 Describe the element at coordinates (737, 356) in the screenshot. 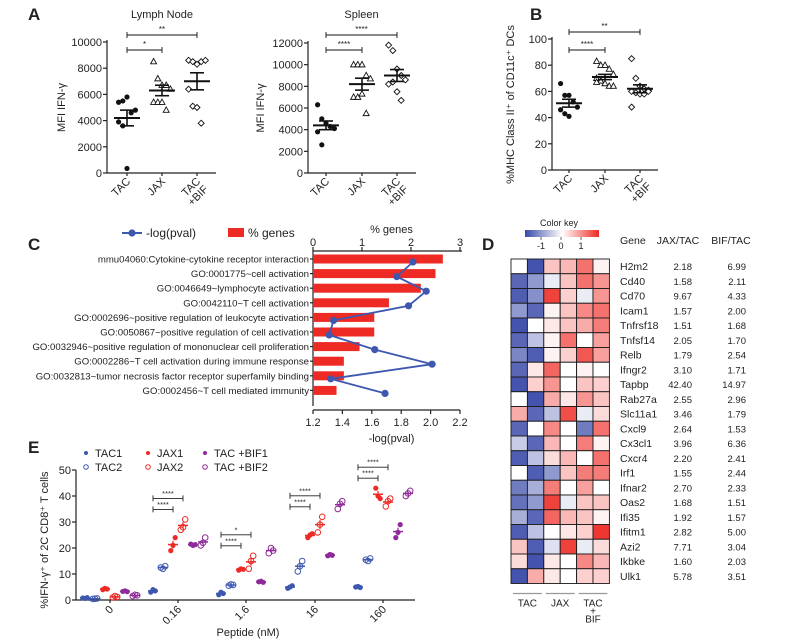

I see `bif-tac-ratio: 2.54` at that location.